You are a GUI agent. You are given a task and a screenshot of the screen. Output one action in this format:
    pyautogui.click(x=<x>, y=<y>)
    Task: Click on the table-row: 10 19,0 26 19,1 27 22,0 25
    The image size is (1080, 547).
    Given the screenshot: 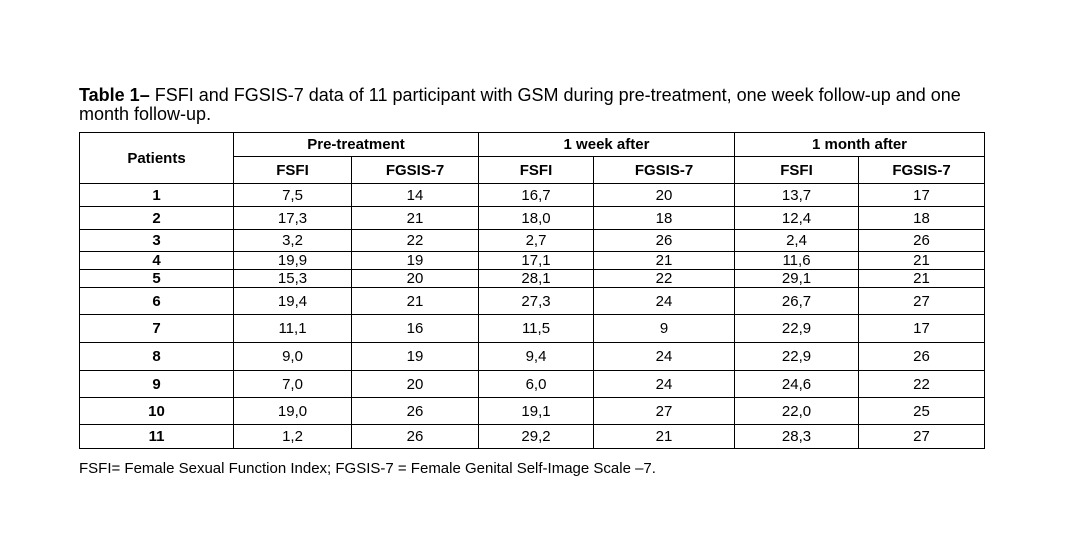 What is the action you would take?
    pyautogui.click(x=532, y=411)
    